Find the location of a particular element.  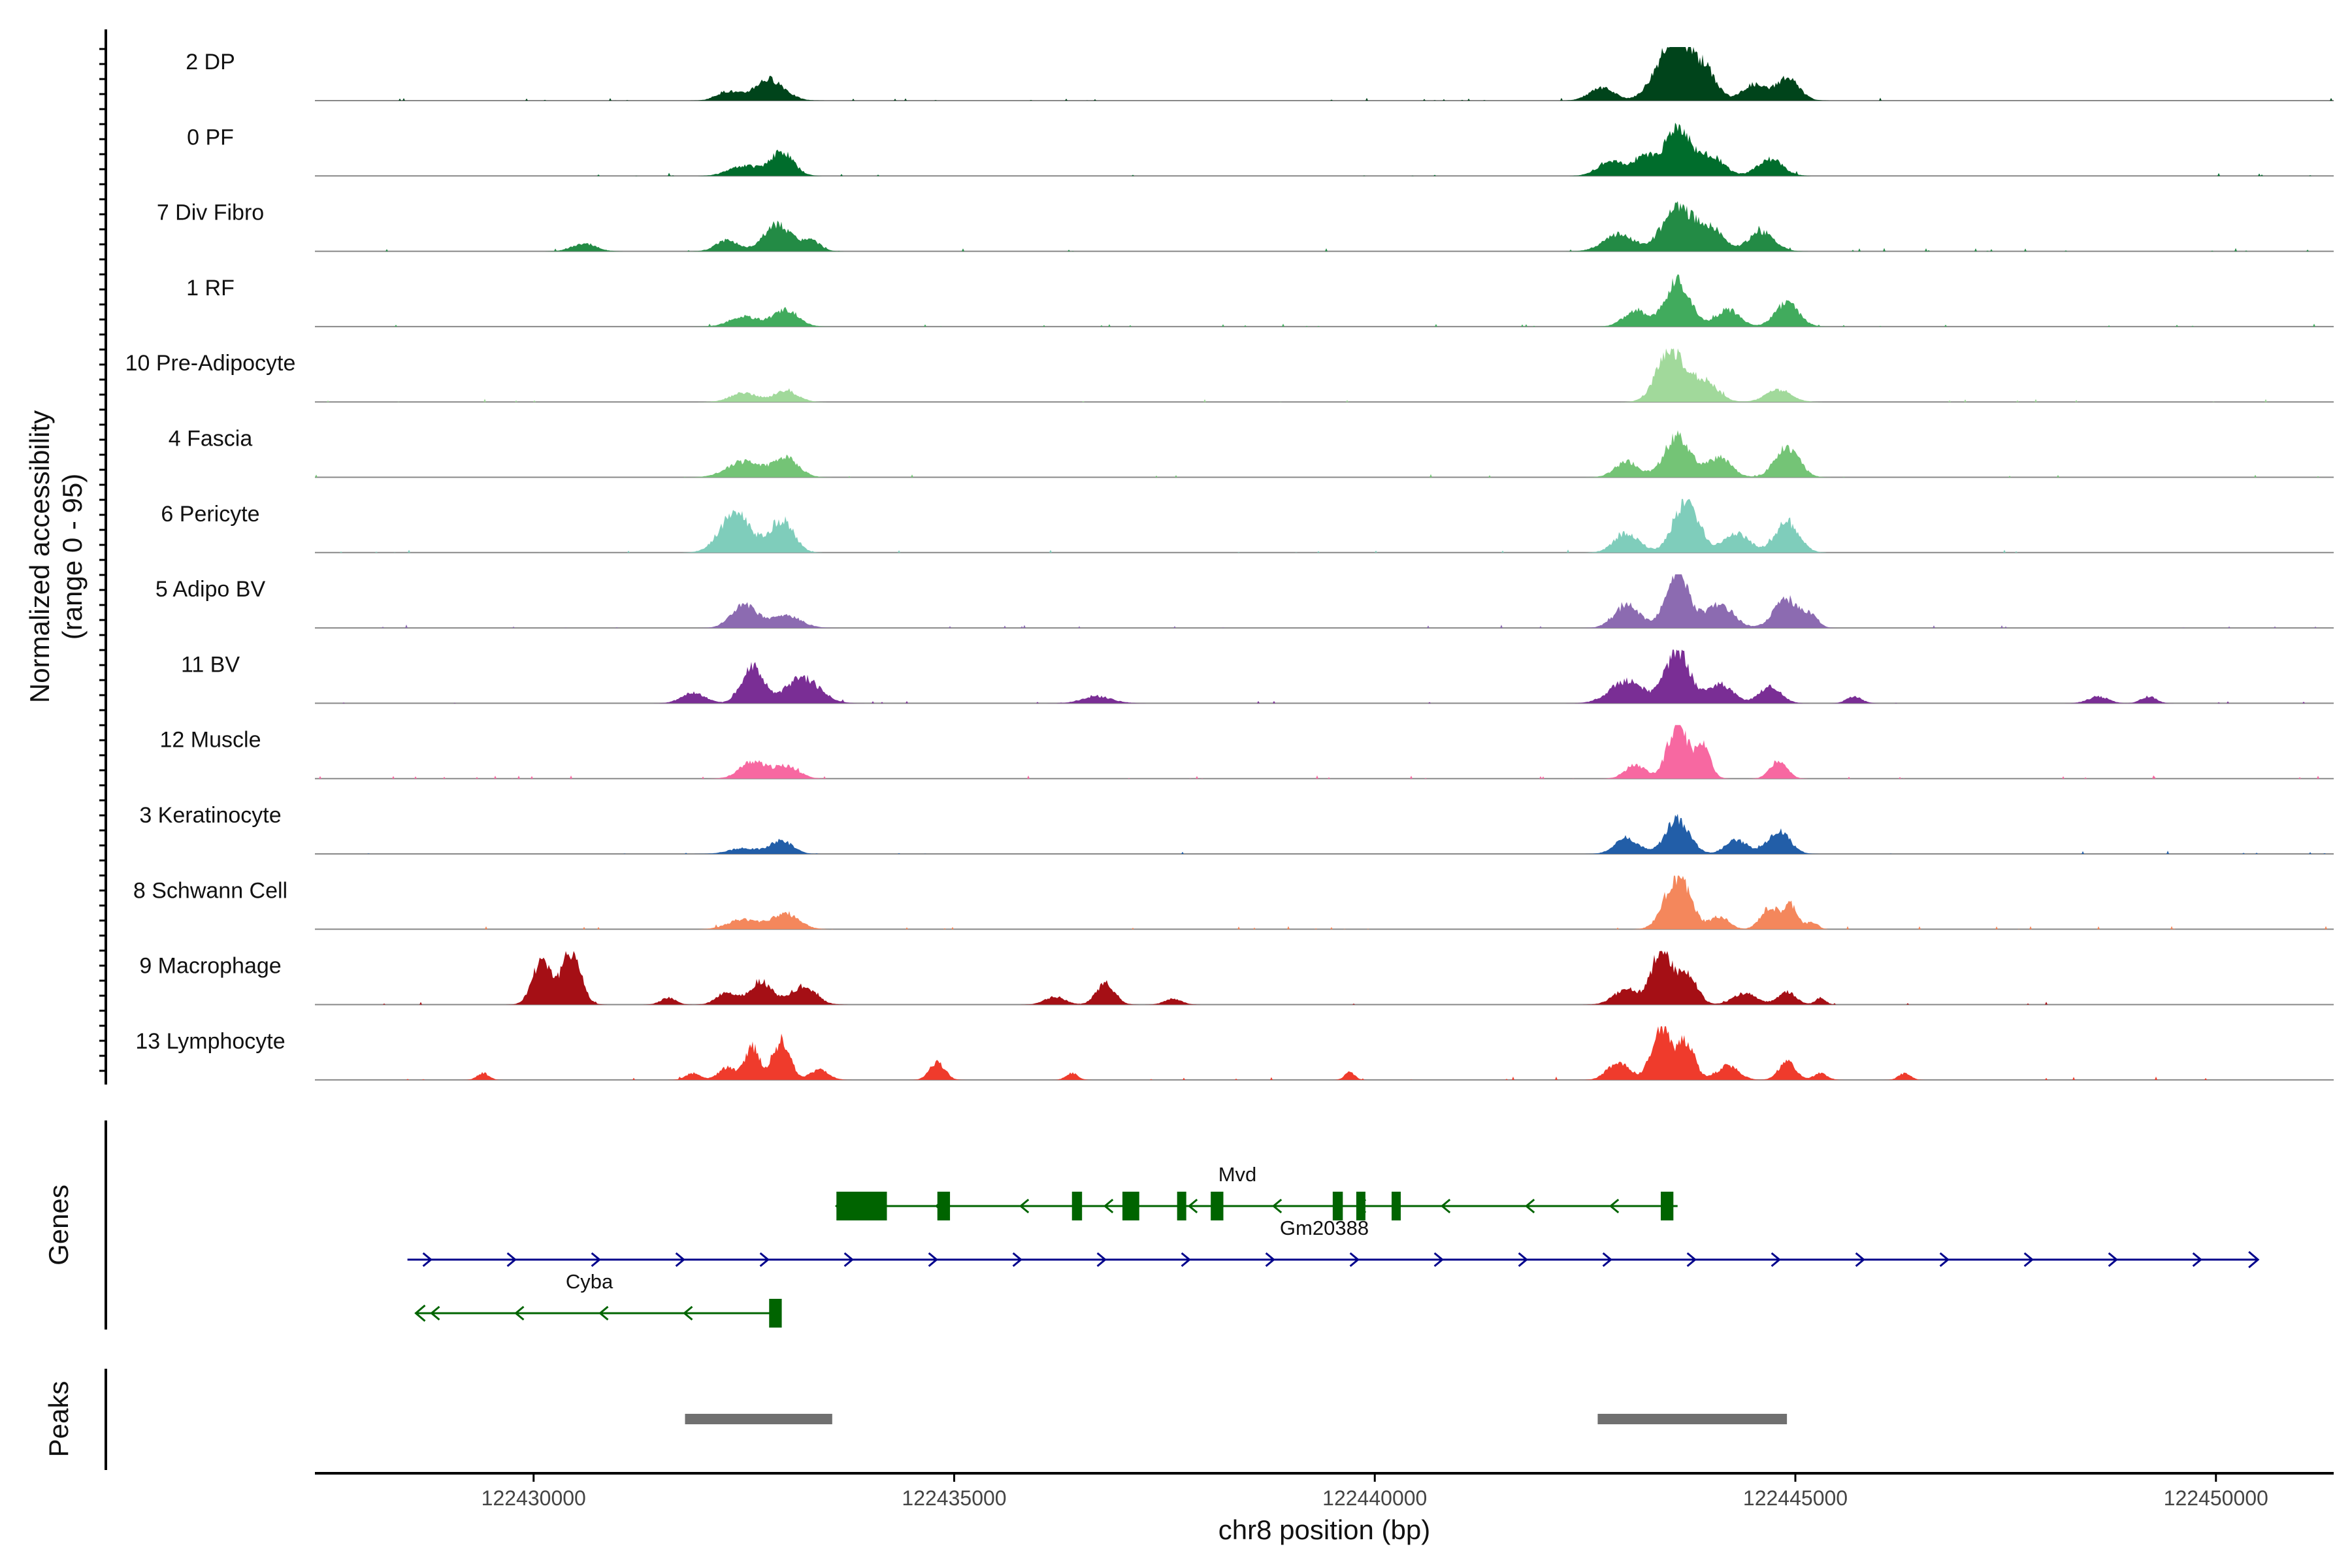

track-4-fascia: 4 Fascia is located at coordinates (1251, 452).